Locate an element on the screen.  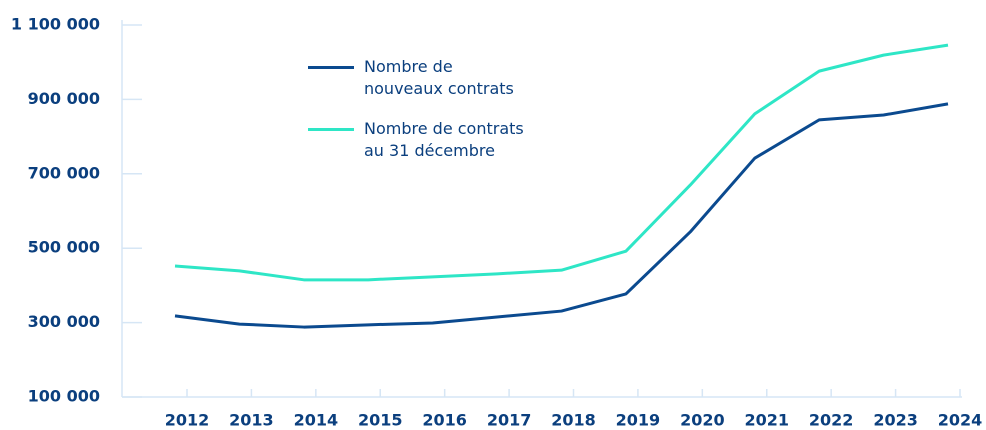
x-tick-label: 2014 is located at coordinates (316, 420).